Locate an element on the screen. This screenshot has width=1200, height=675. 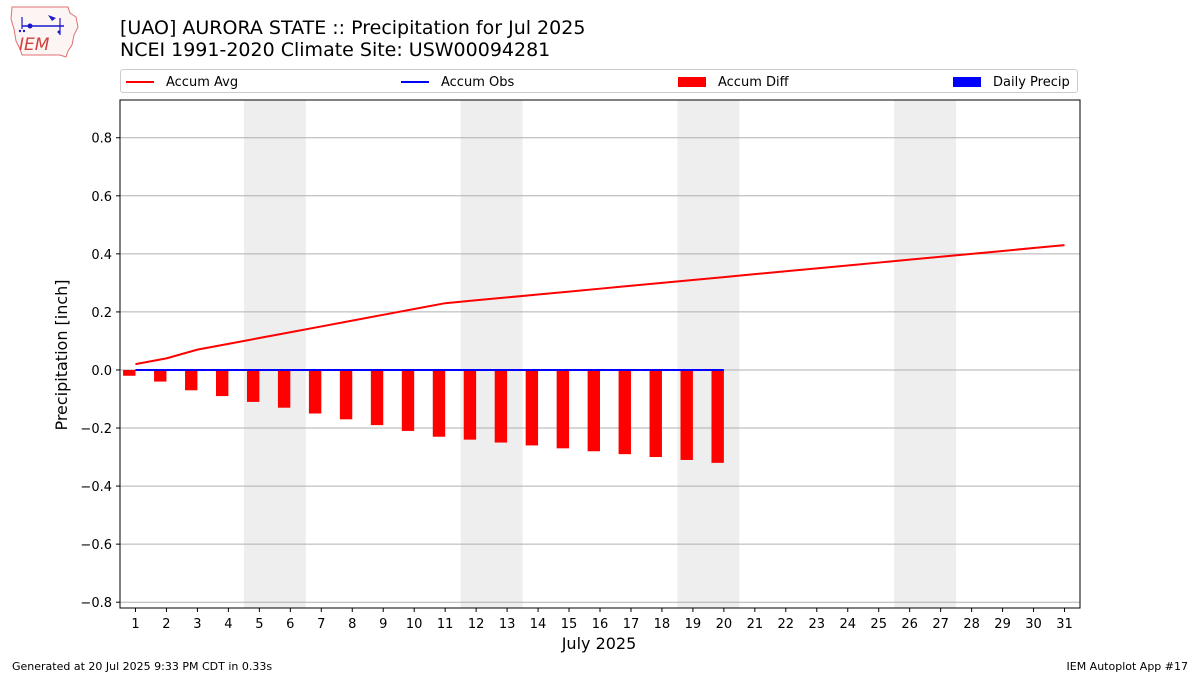
x-tick-label: 5 is located at coordinates (259, 624).